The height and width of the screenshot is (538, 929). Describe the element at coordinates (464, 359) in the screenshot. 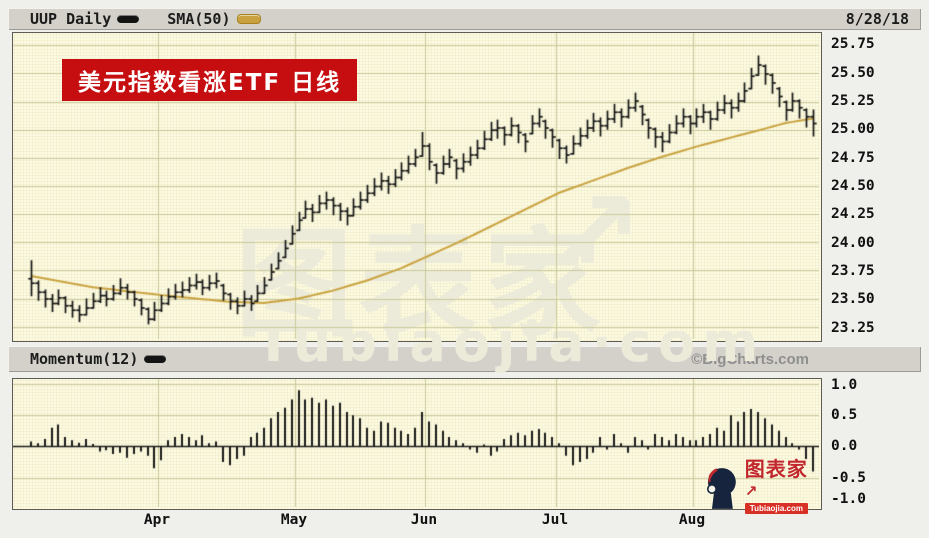

I see `momentum-header-bar: Momentum(12) ©BigCharts.com` at that location.